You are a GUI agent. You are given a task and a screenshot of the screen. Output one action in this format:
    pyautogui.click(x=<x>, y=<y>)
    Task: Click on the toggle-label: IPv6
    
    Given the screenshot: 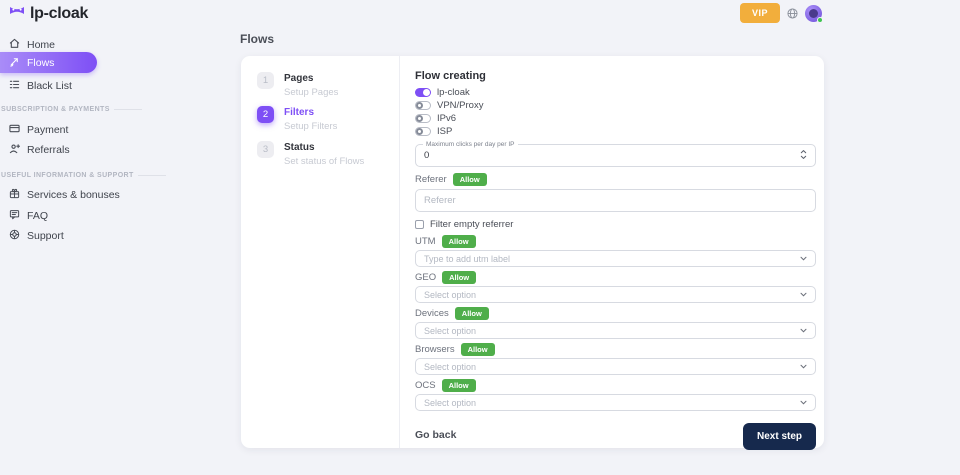 What is the action you would take?
    pyautogui.click(x=447, y=118)
    